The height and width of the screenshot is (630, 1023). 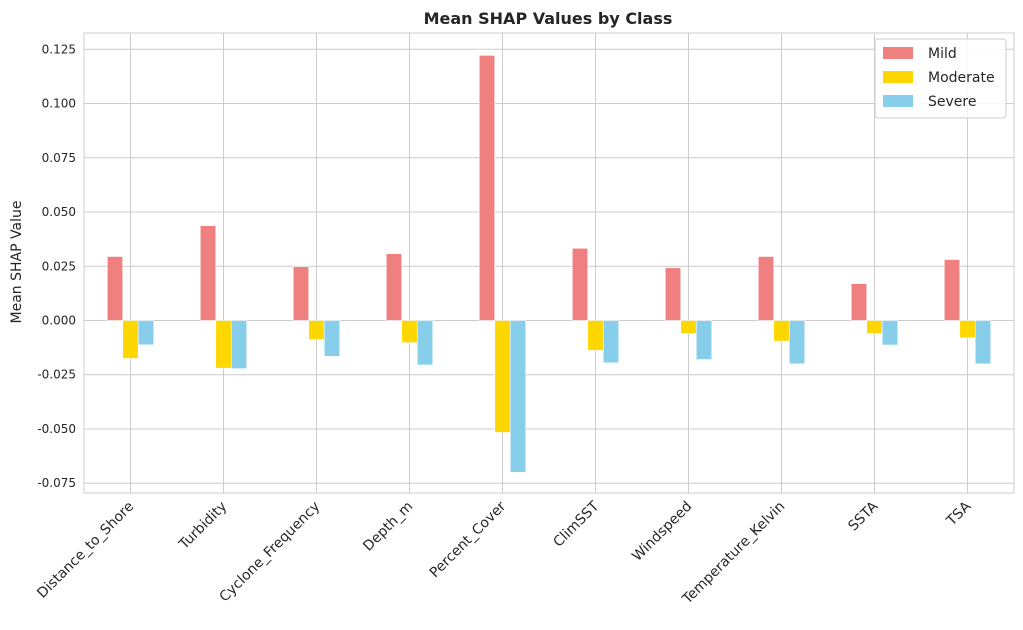 I want to click on x-tick-label: Windspeed, so click(x=662, y=532).